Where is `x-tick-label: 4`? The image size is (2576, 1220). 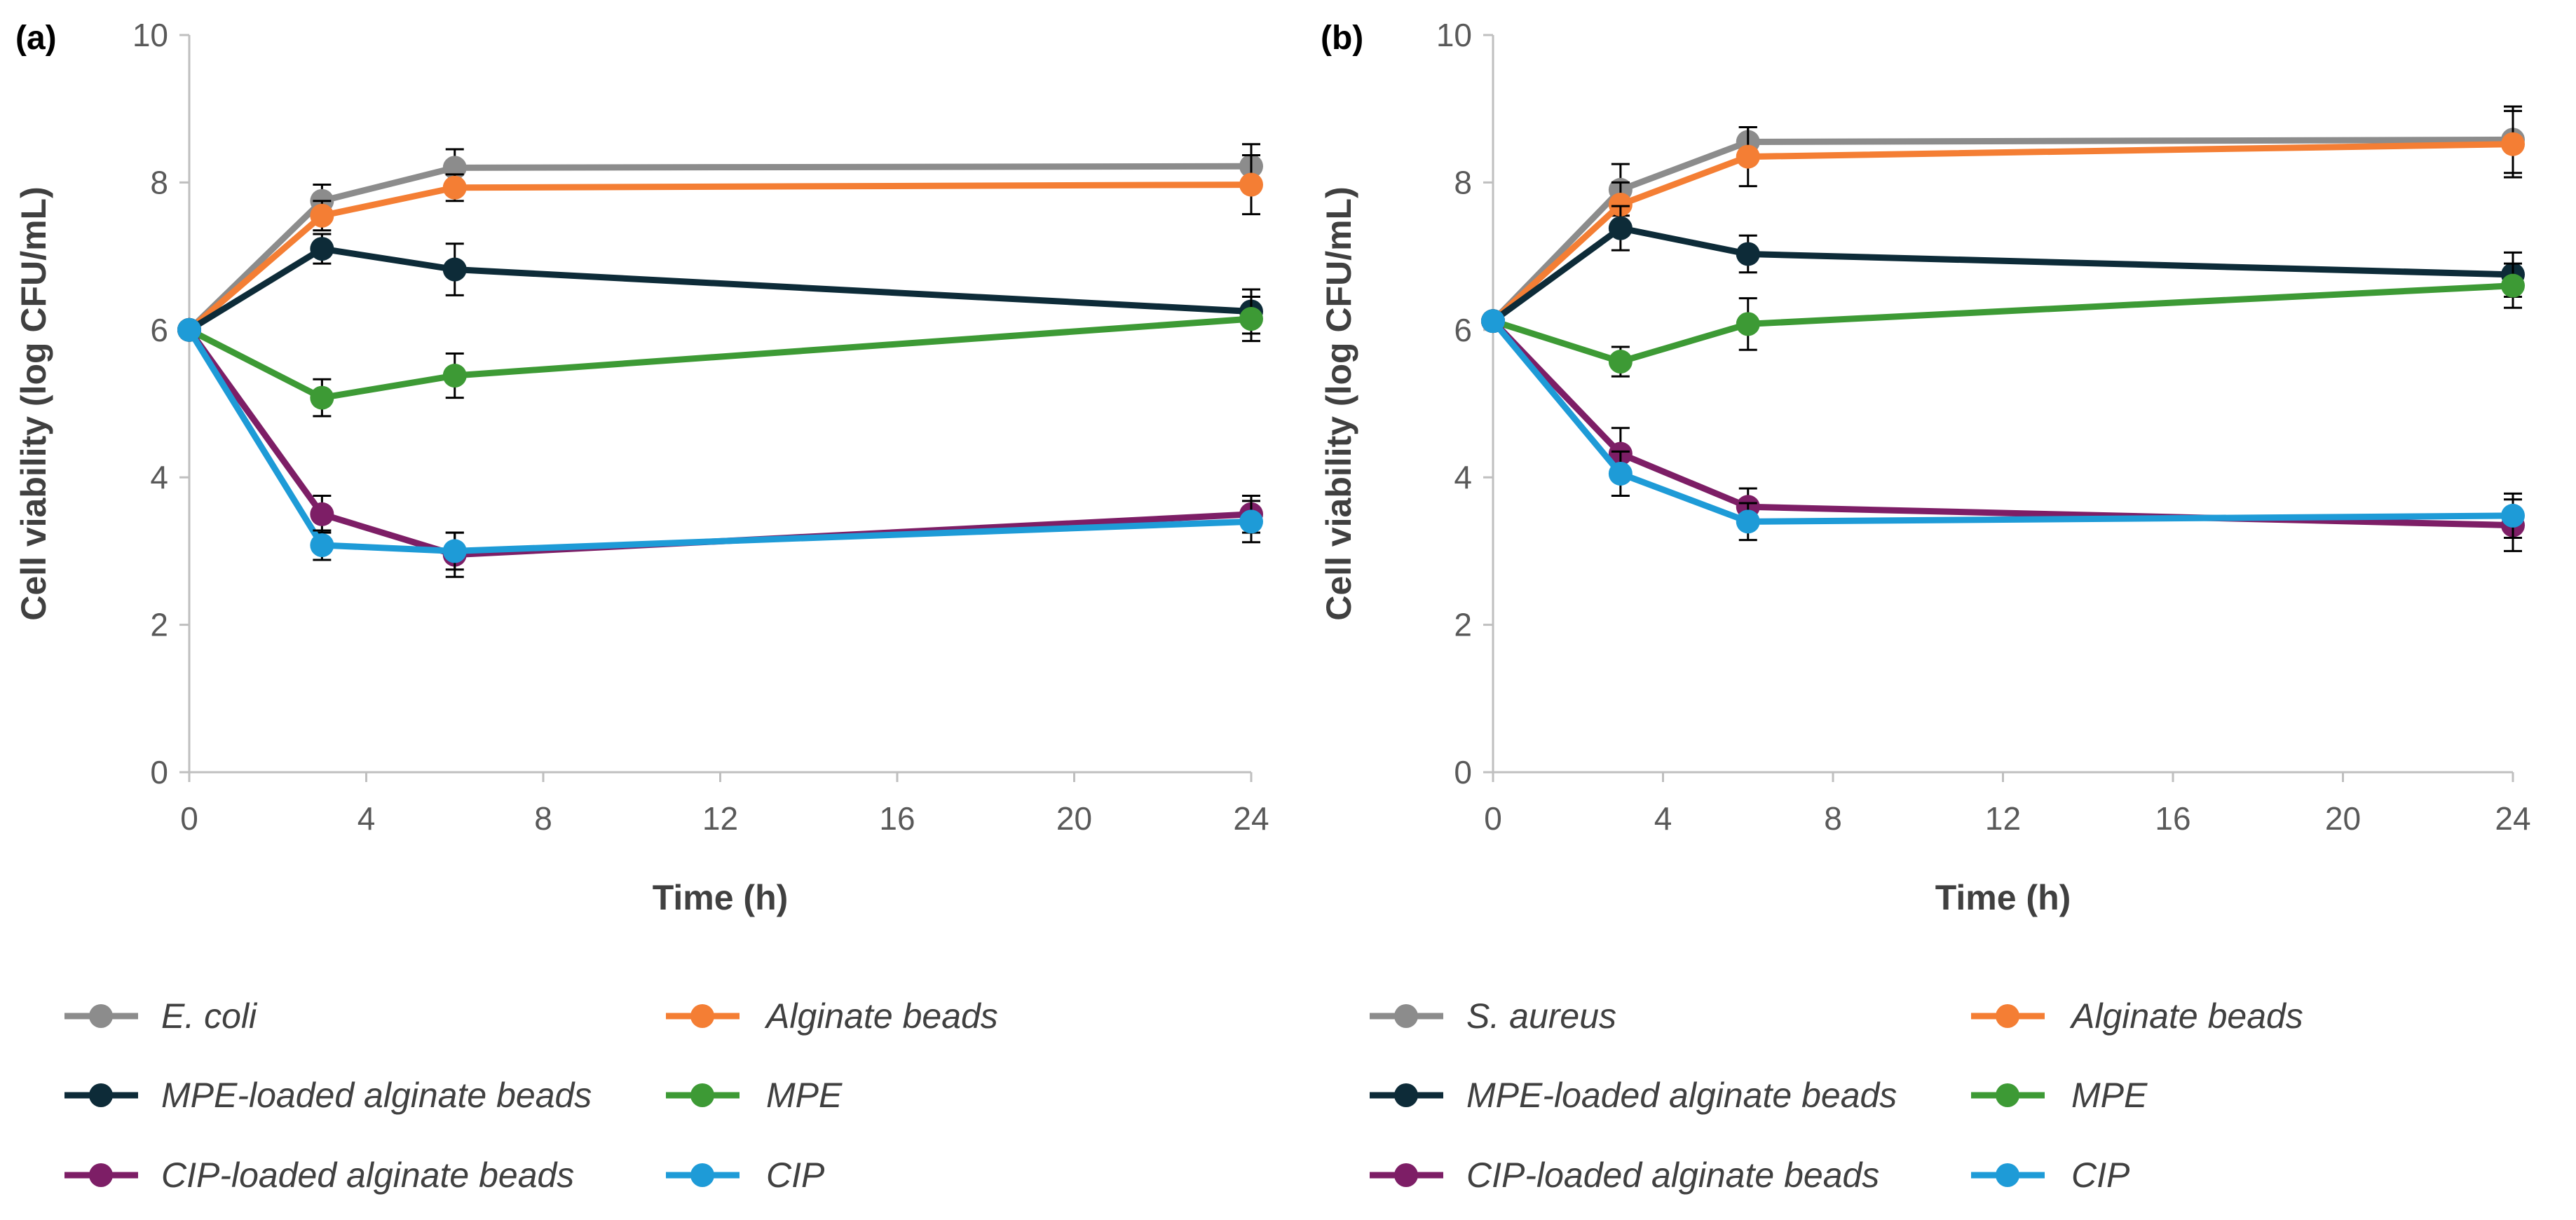
x-tick-label: 4 is located at coordinates (1663, 818).